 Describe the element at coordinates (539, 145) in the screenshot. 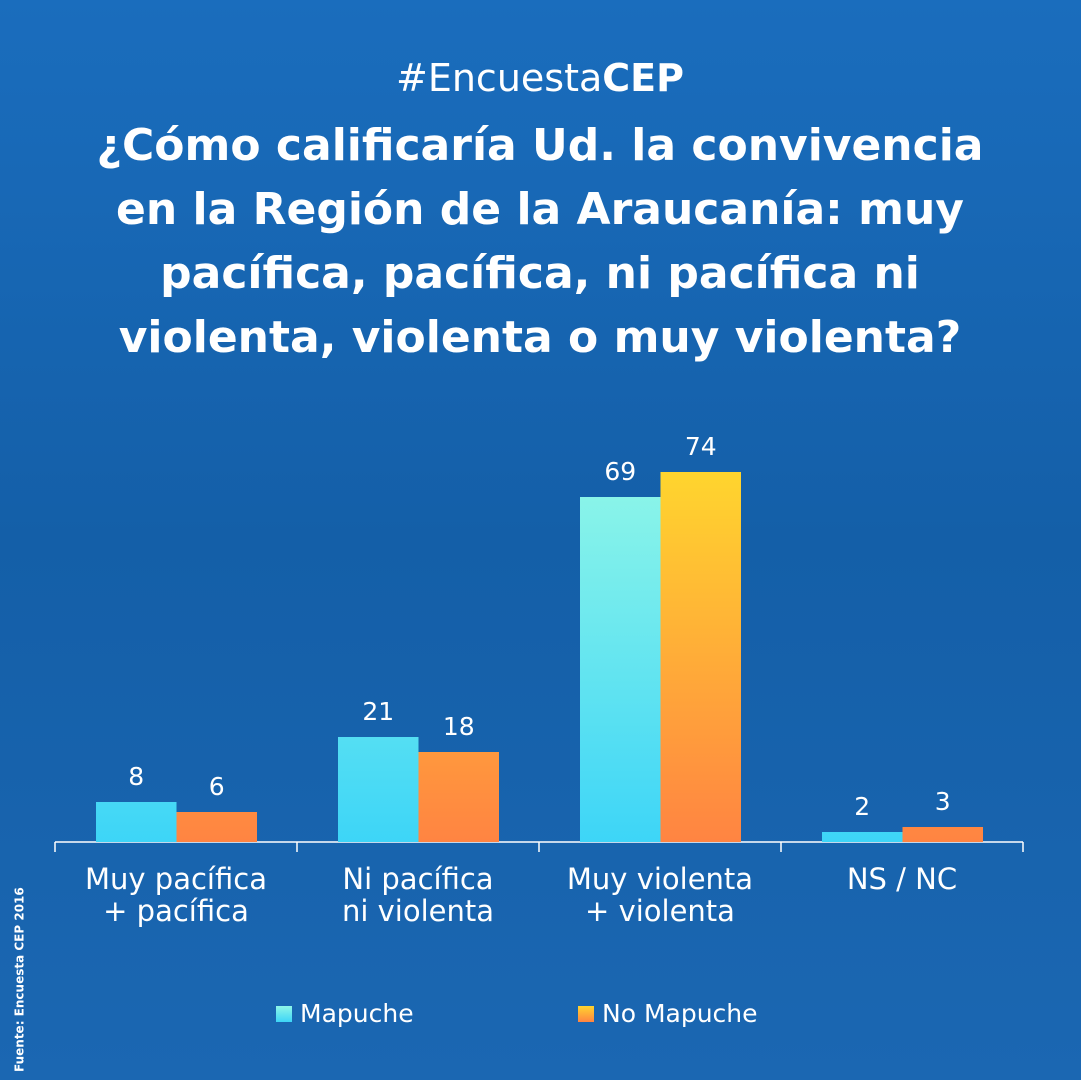

I see `title-line: ¿Cómo calificaría Ud. la convivencia` at that location.